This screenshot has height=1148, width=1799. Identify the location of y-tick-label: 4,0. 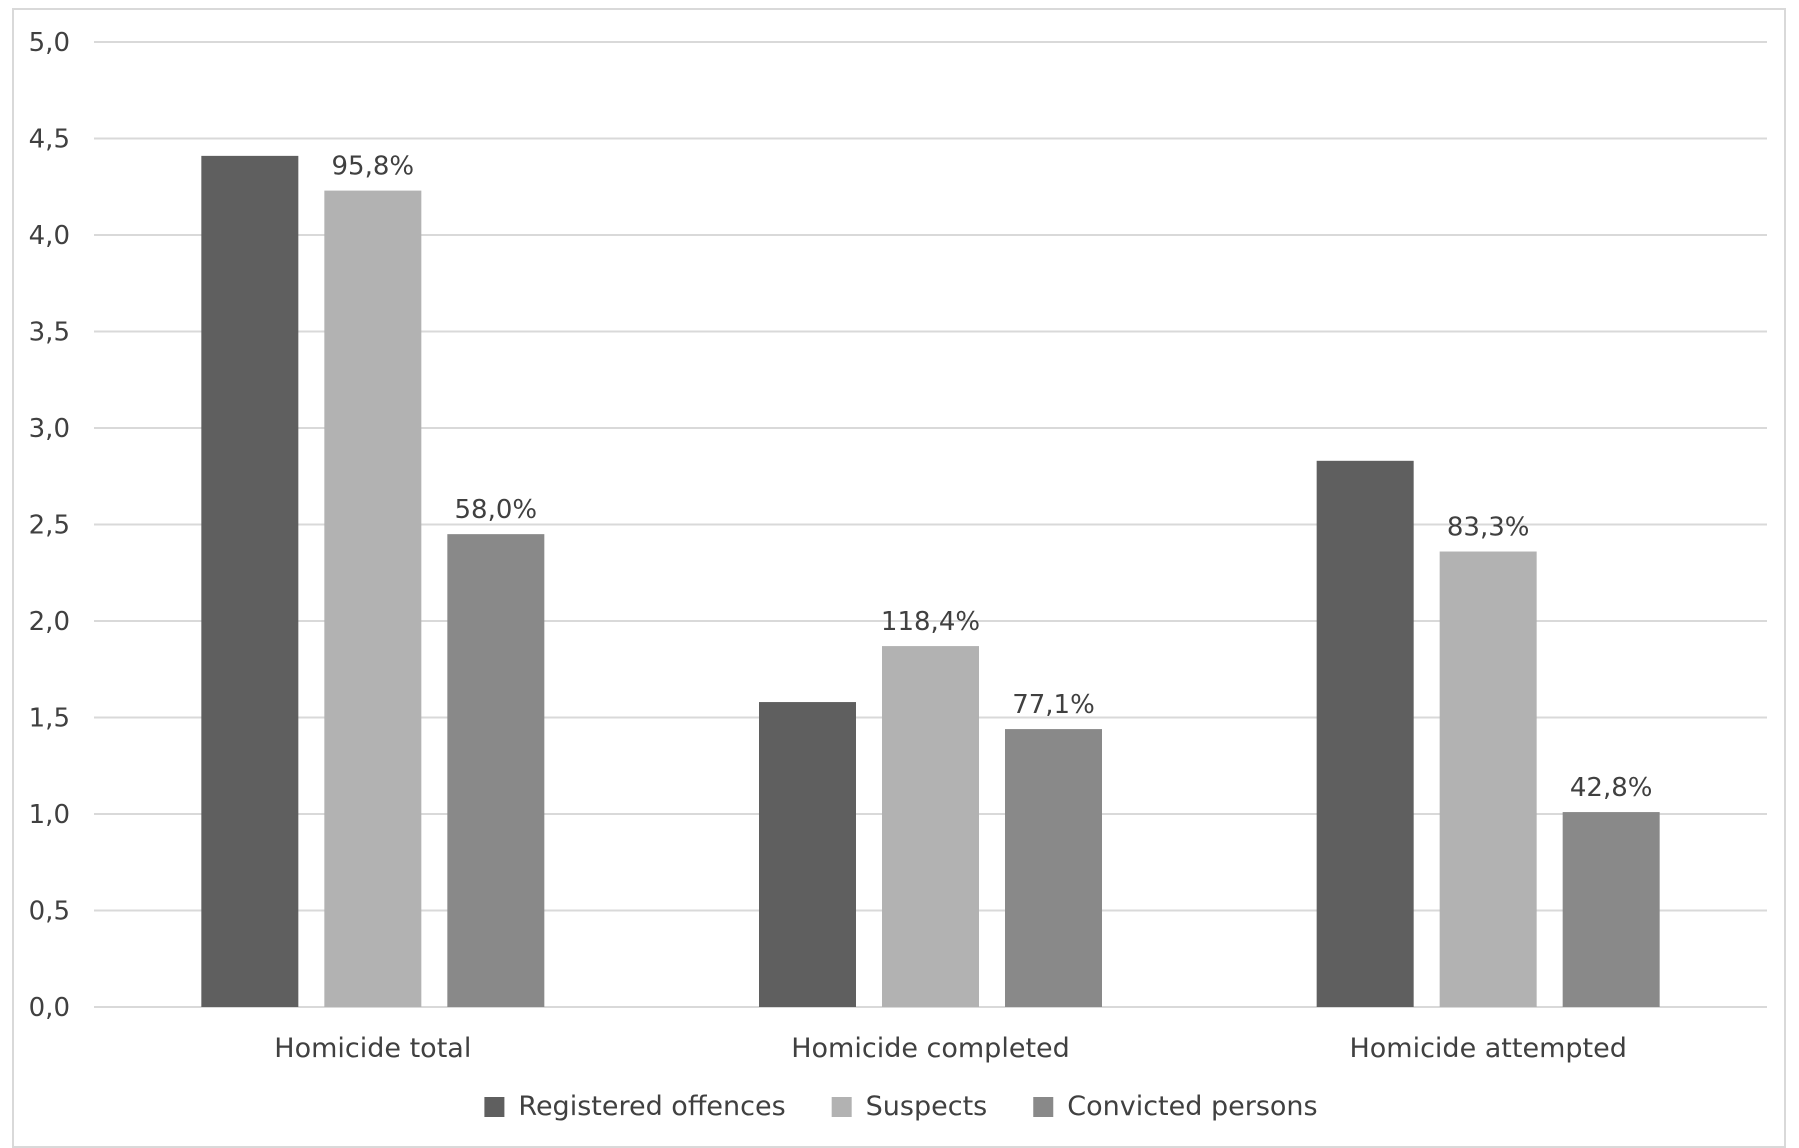
(49, 236).